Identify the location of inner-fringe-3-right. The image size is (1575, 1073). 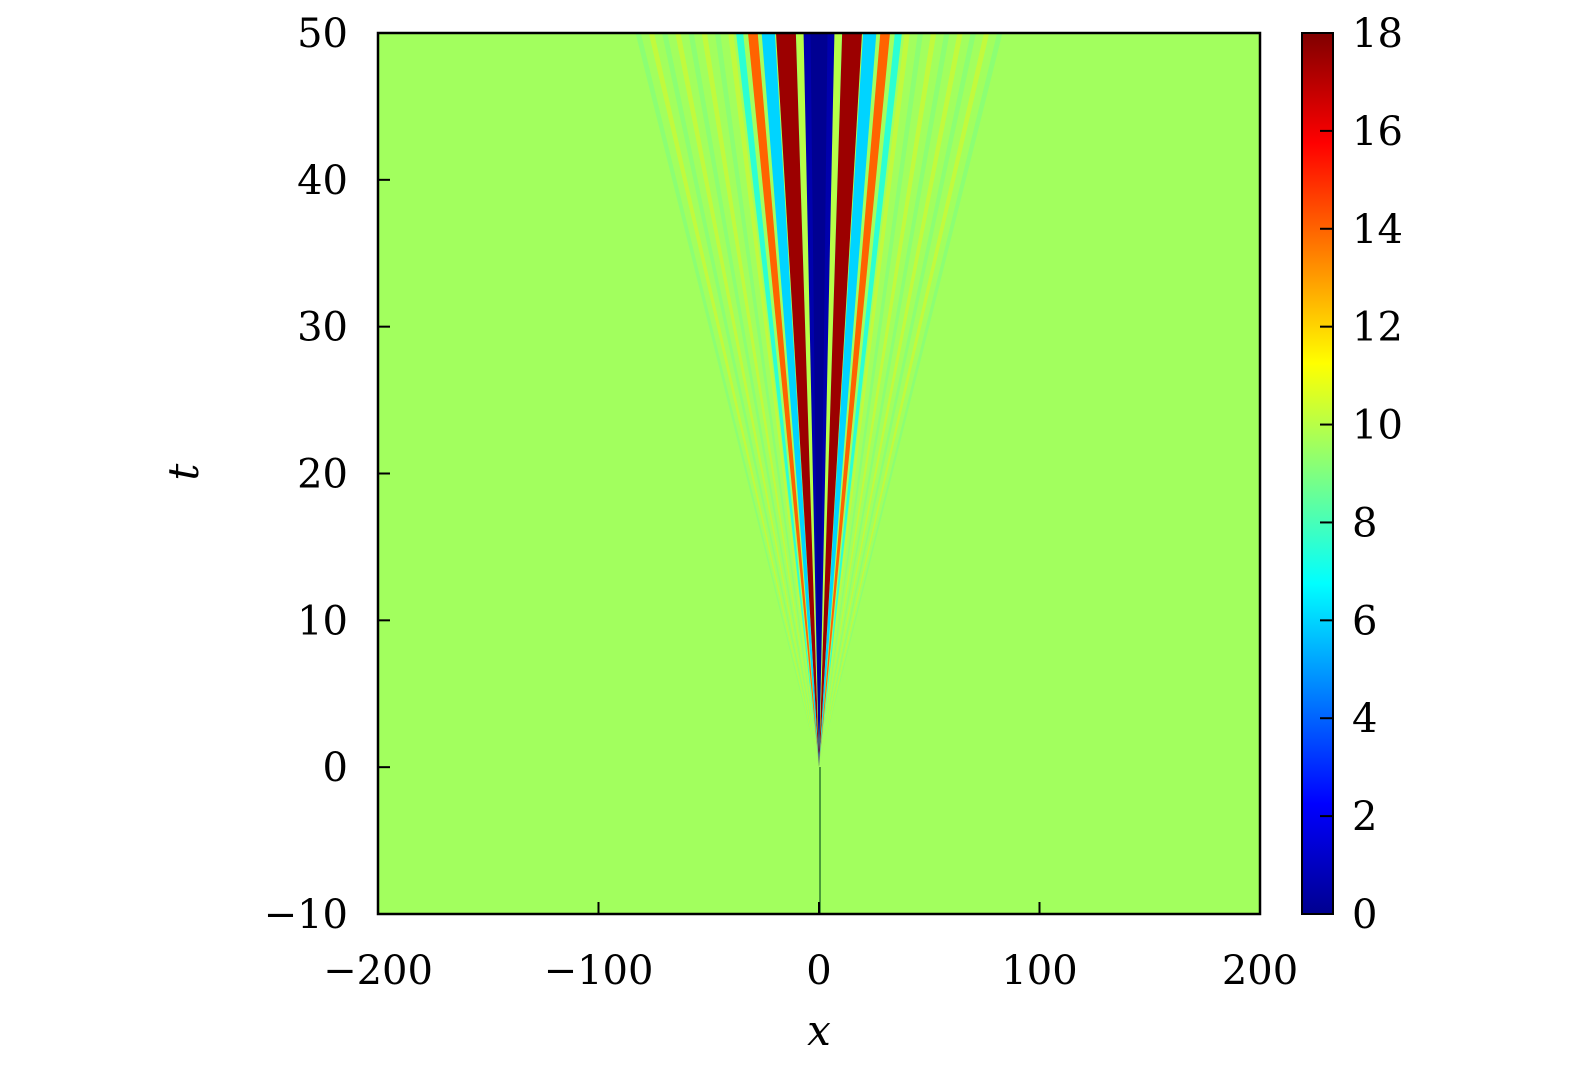
(855, 400).